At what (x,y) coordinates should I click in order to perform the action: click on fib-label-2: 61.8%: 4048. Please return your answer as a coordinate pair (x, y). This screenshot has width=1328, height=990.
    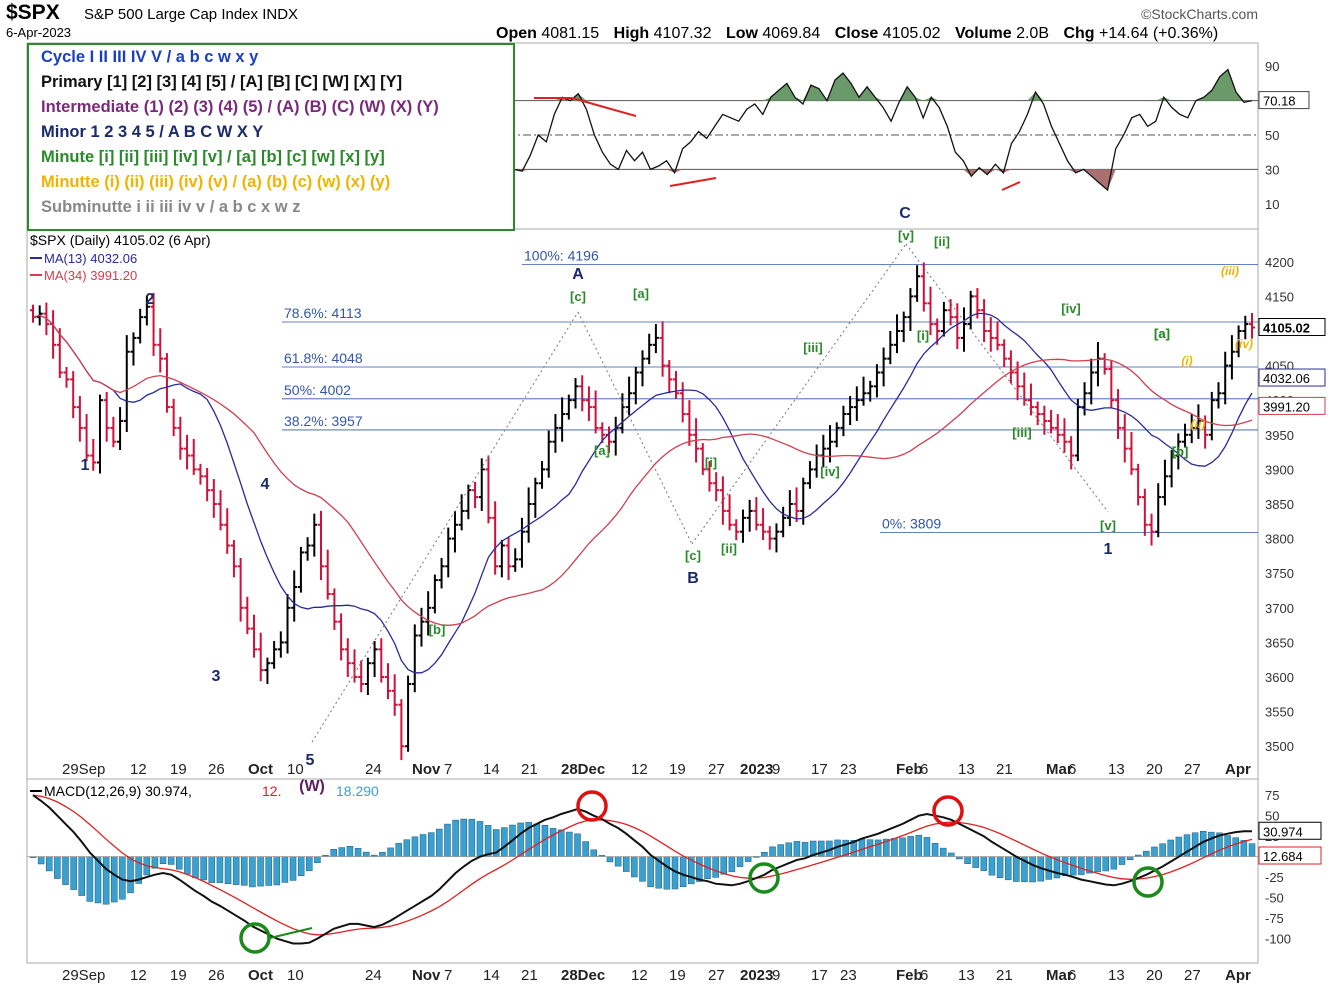
    Looking at the image, I should click on (323, 358).